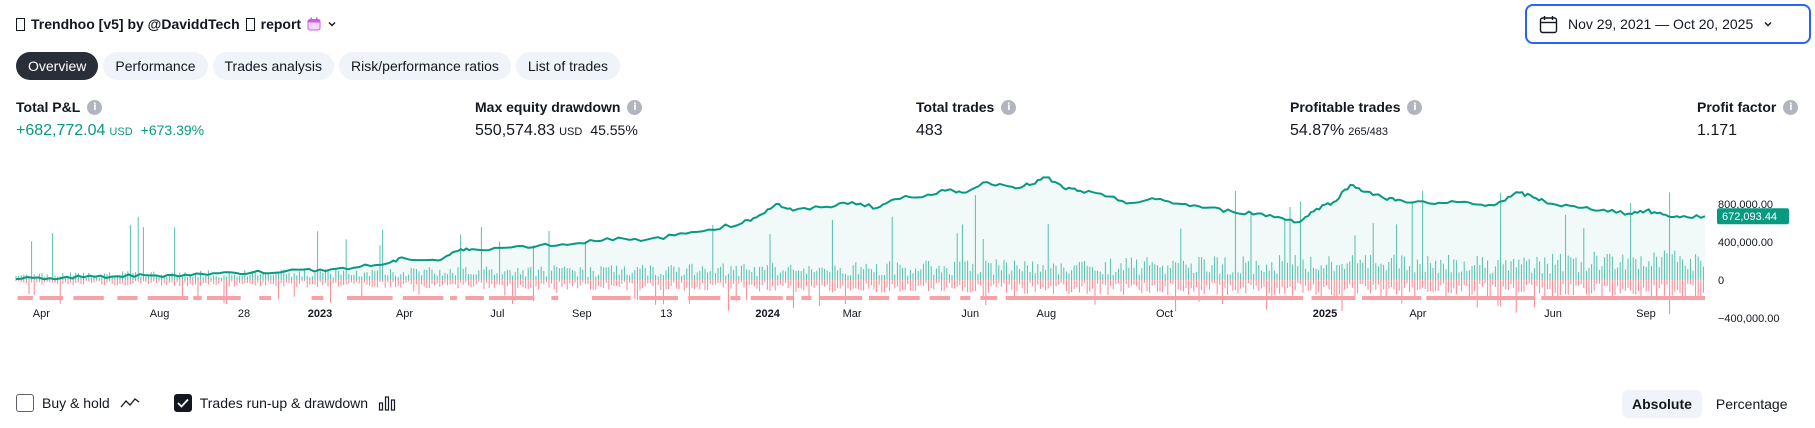 The height and width of the screenshot is (428, 1815). I want to click on tab-list-of-trades: List of trades, so click(568, 66).